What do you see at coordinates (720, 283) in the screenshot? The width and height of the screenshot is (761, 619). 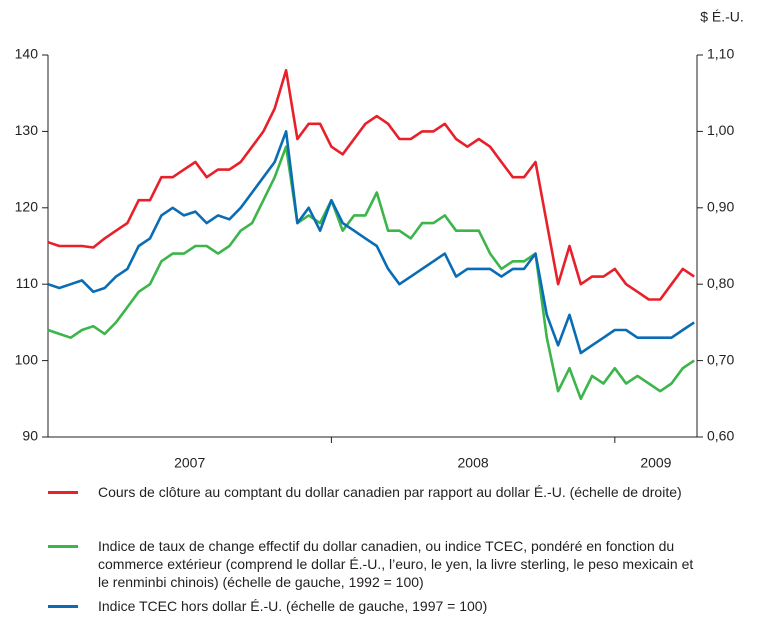 I see `y2-tick-label: 0,80` at bounding box center [720, 283].